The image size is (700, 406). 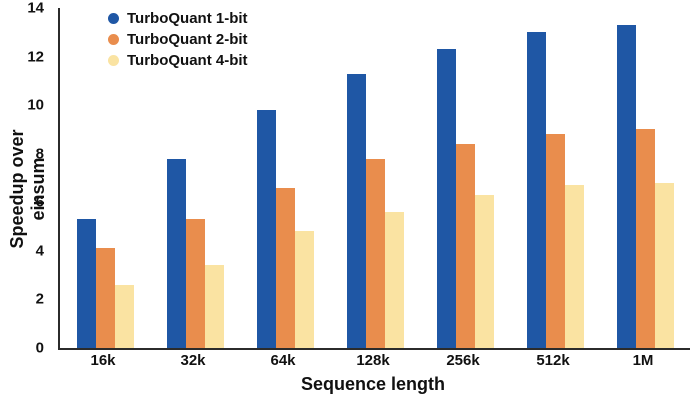 I want to click on x-tick-label: 256k, so click(x=463, y=360).